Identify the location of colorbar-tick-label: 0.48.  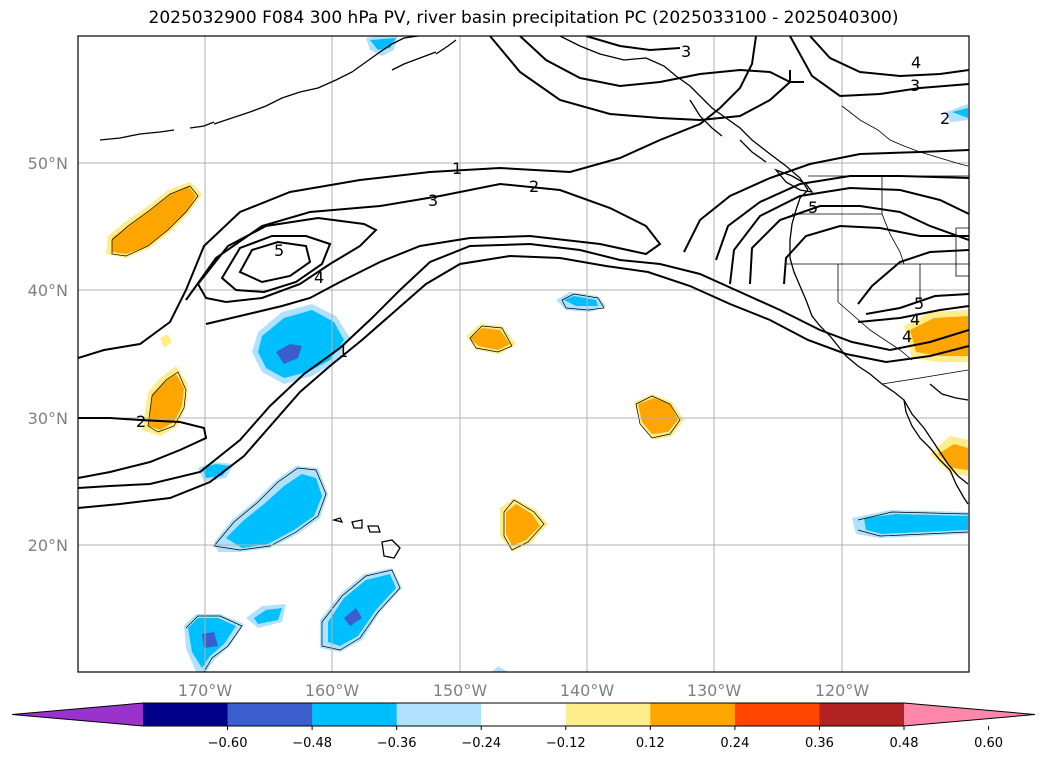
(904, 743).